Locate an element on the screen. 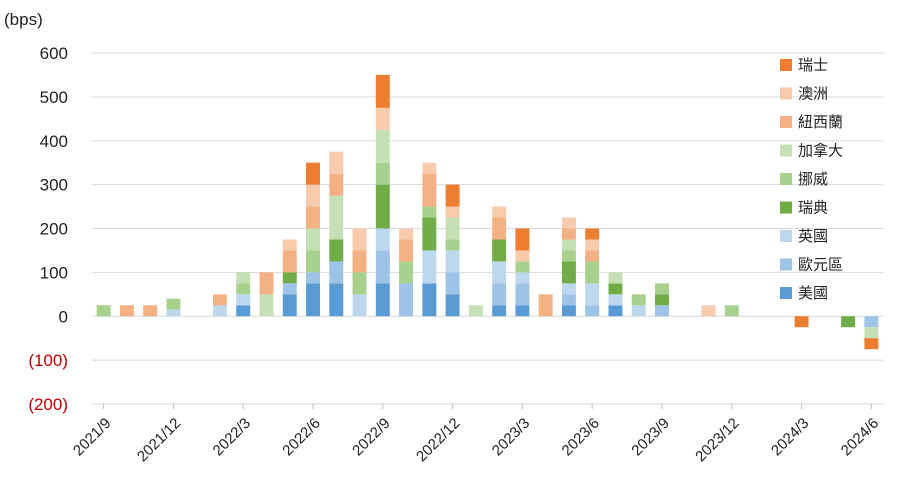 This screenshot has height=496, width=911. x-tick-label: 2022/3 is located at coordinates (232, 437).